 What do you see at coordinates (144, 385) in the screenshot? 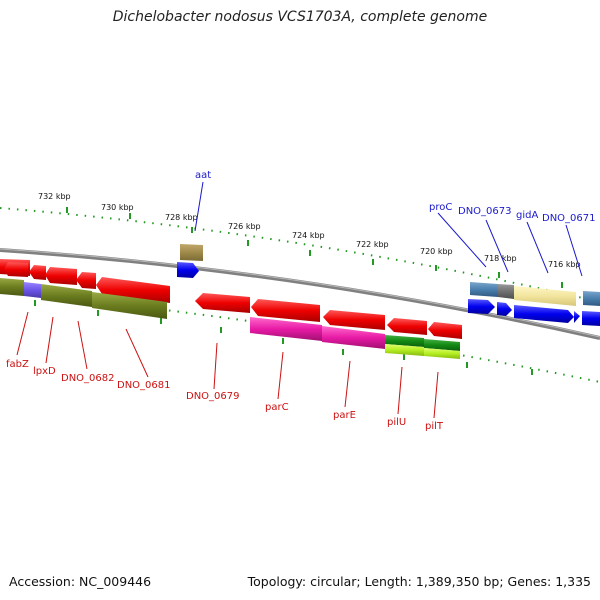
I see `gene-label-dno-0681: DNO_0681` at bounding box center [144, 385].